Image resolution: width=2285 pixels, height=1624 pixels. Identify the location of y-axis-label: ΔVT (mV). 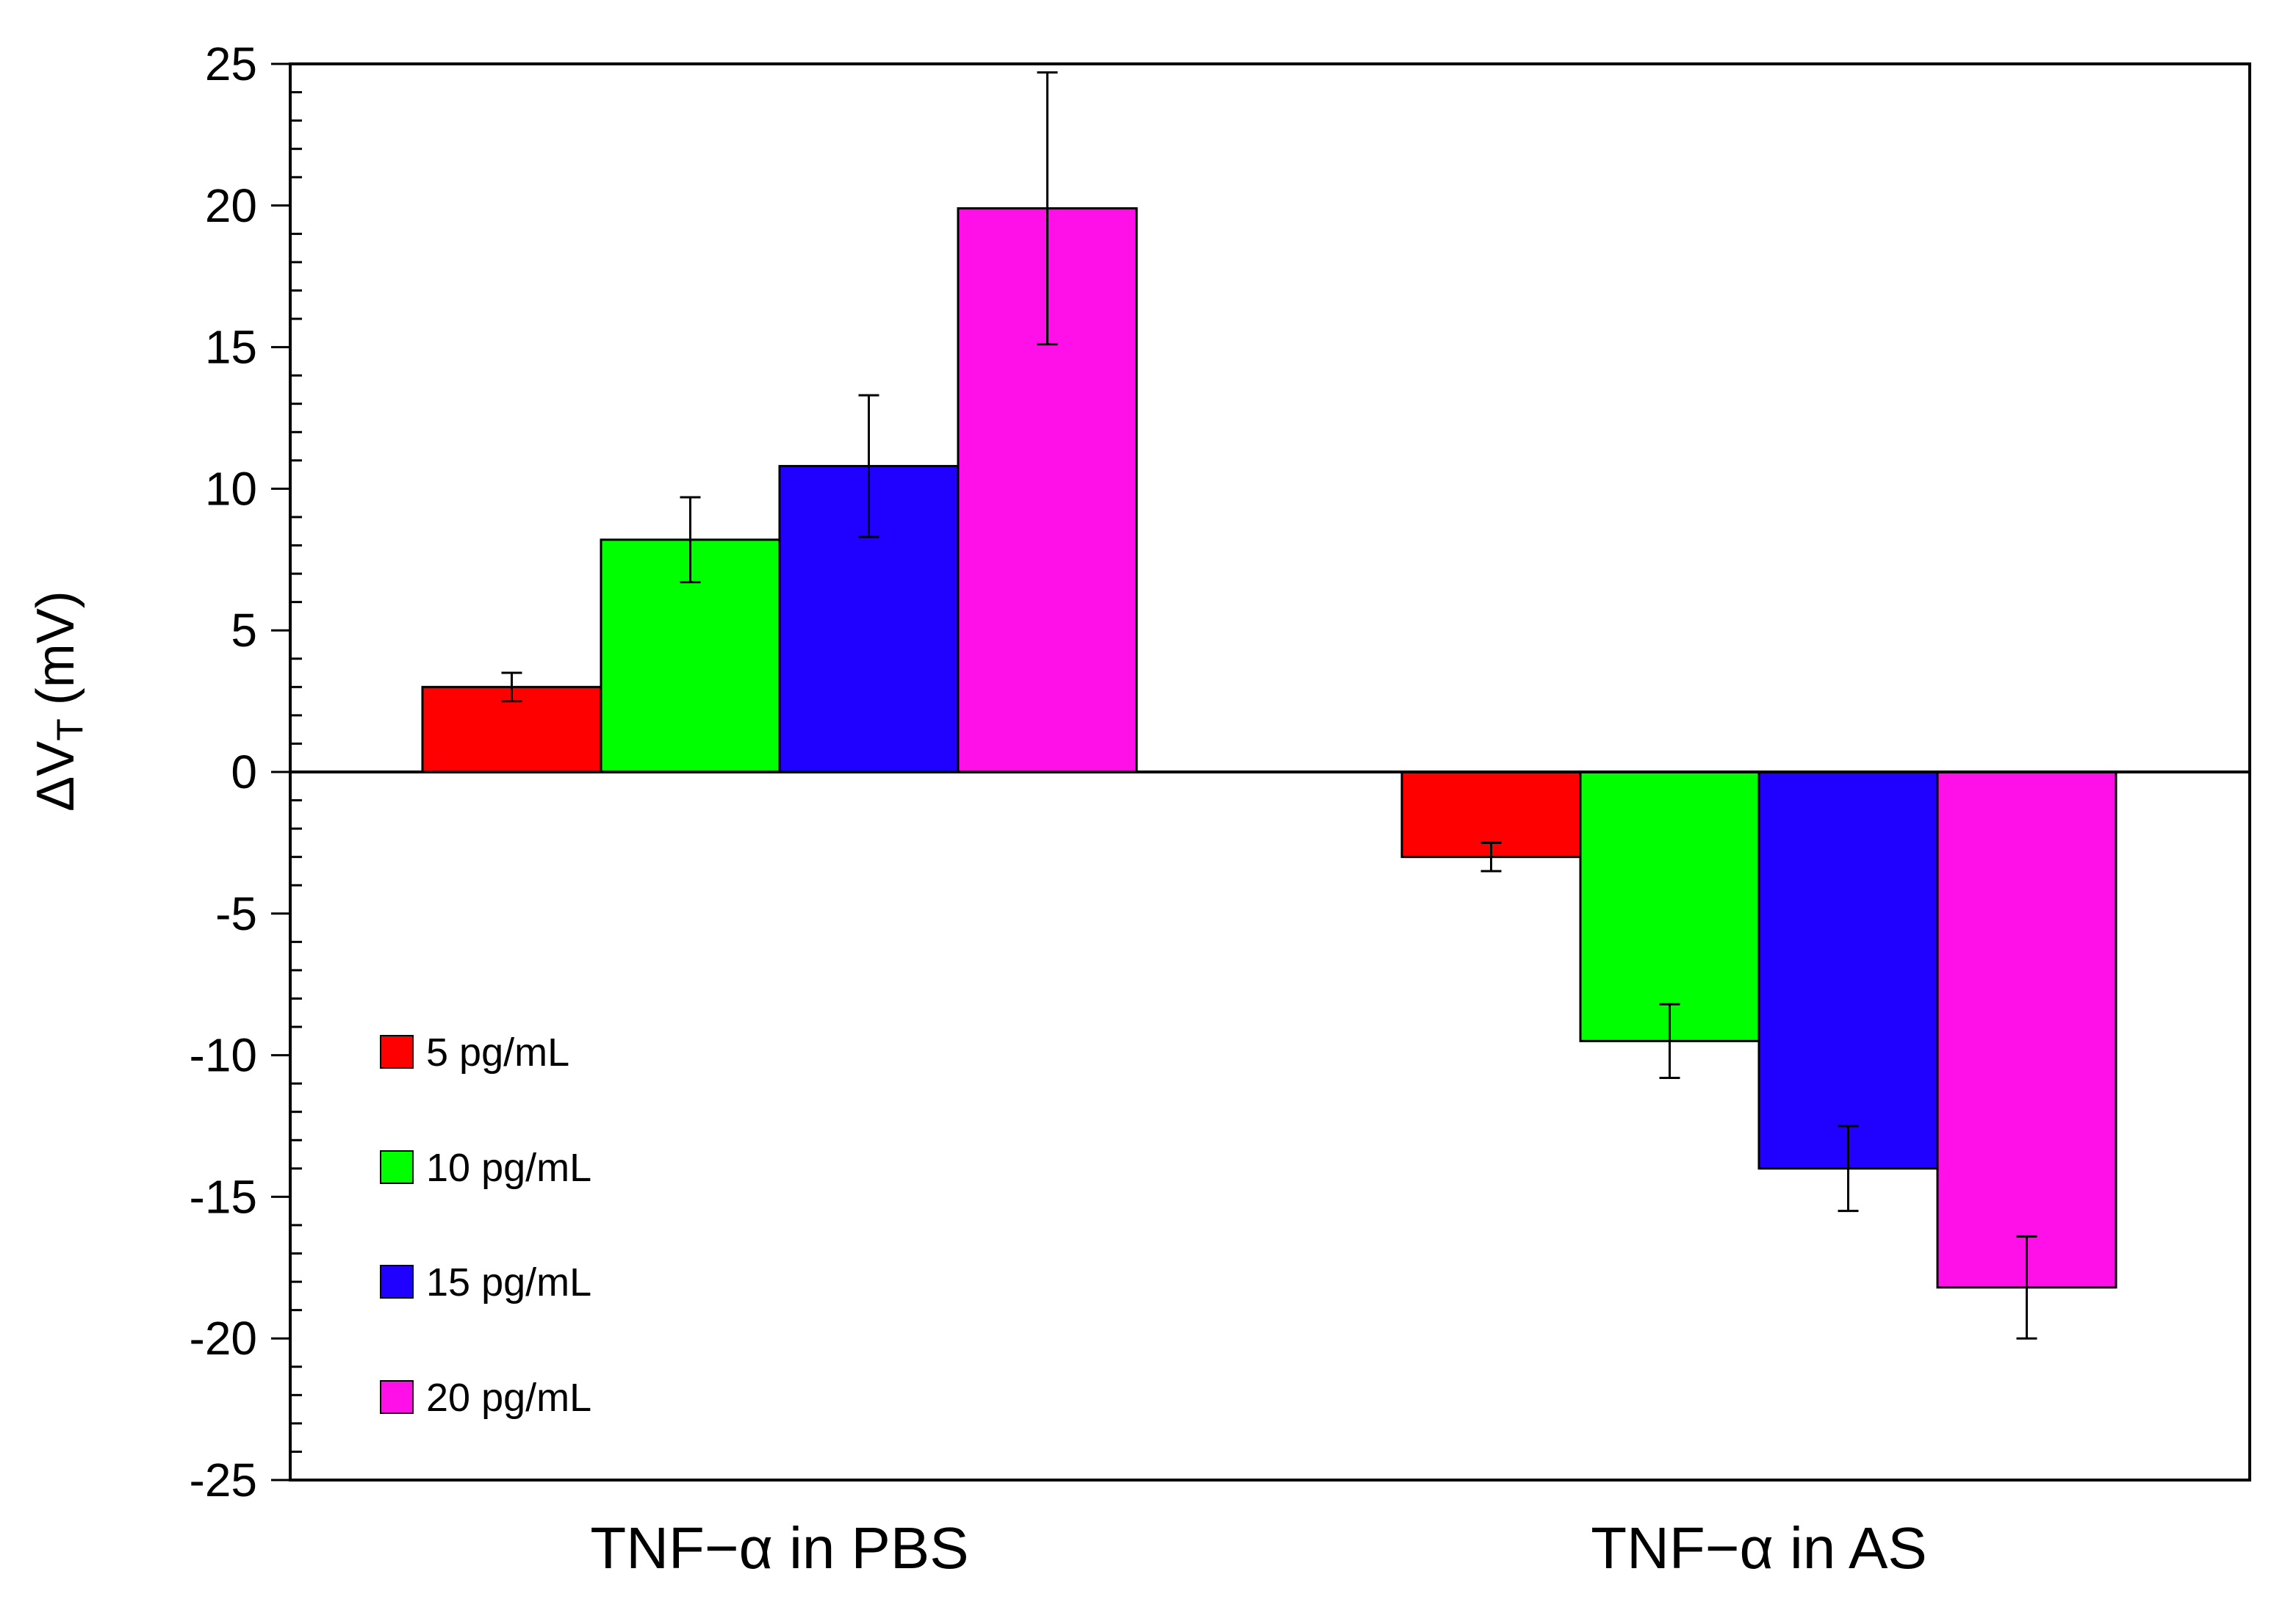
(58, 701).